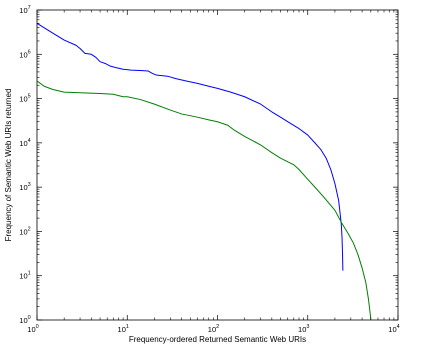 This screenshot has width=430, height=347. I want to click on y-tick-label: 10¹, so click(24, 276).